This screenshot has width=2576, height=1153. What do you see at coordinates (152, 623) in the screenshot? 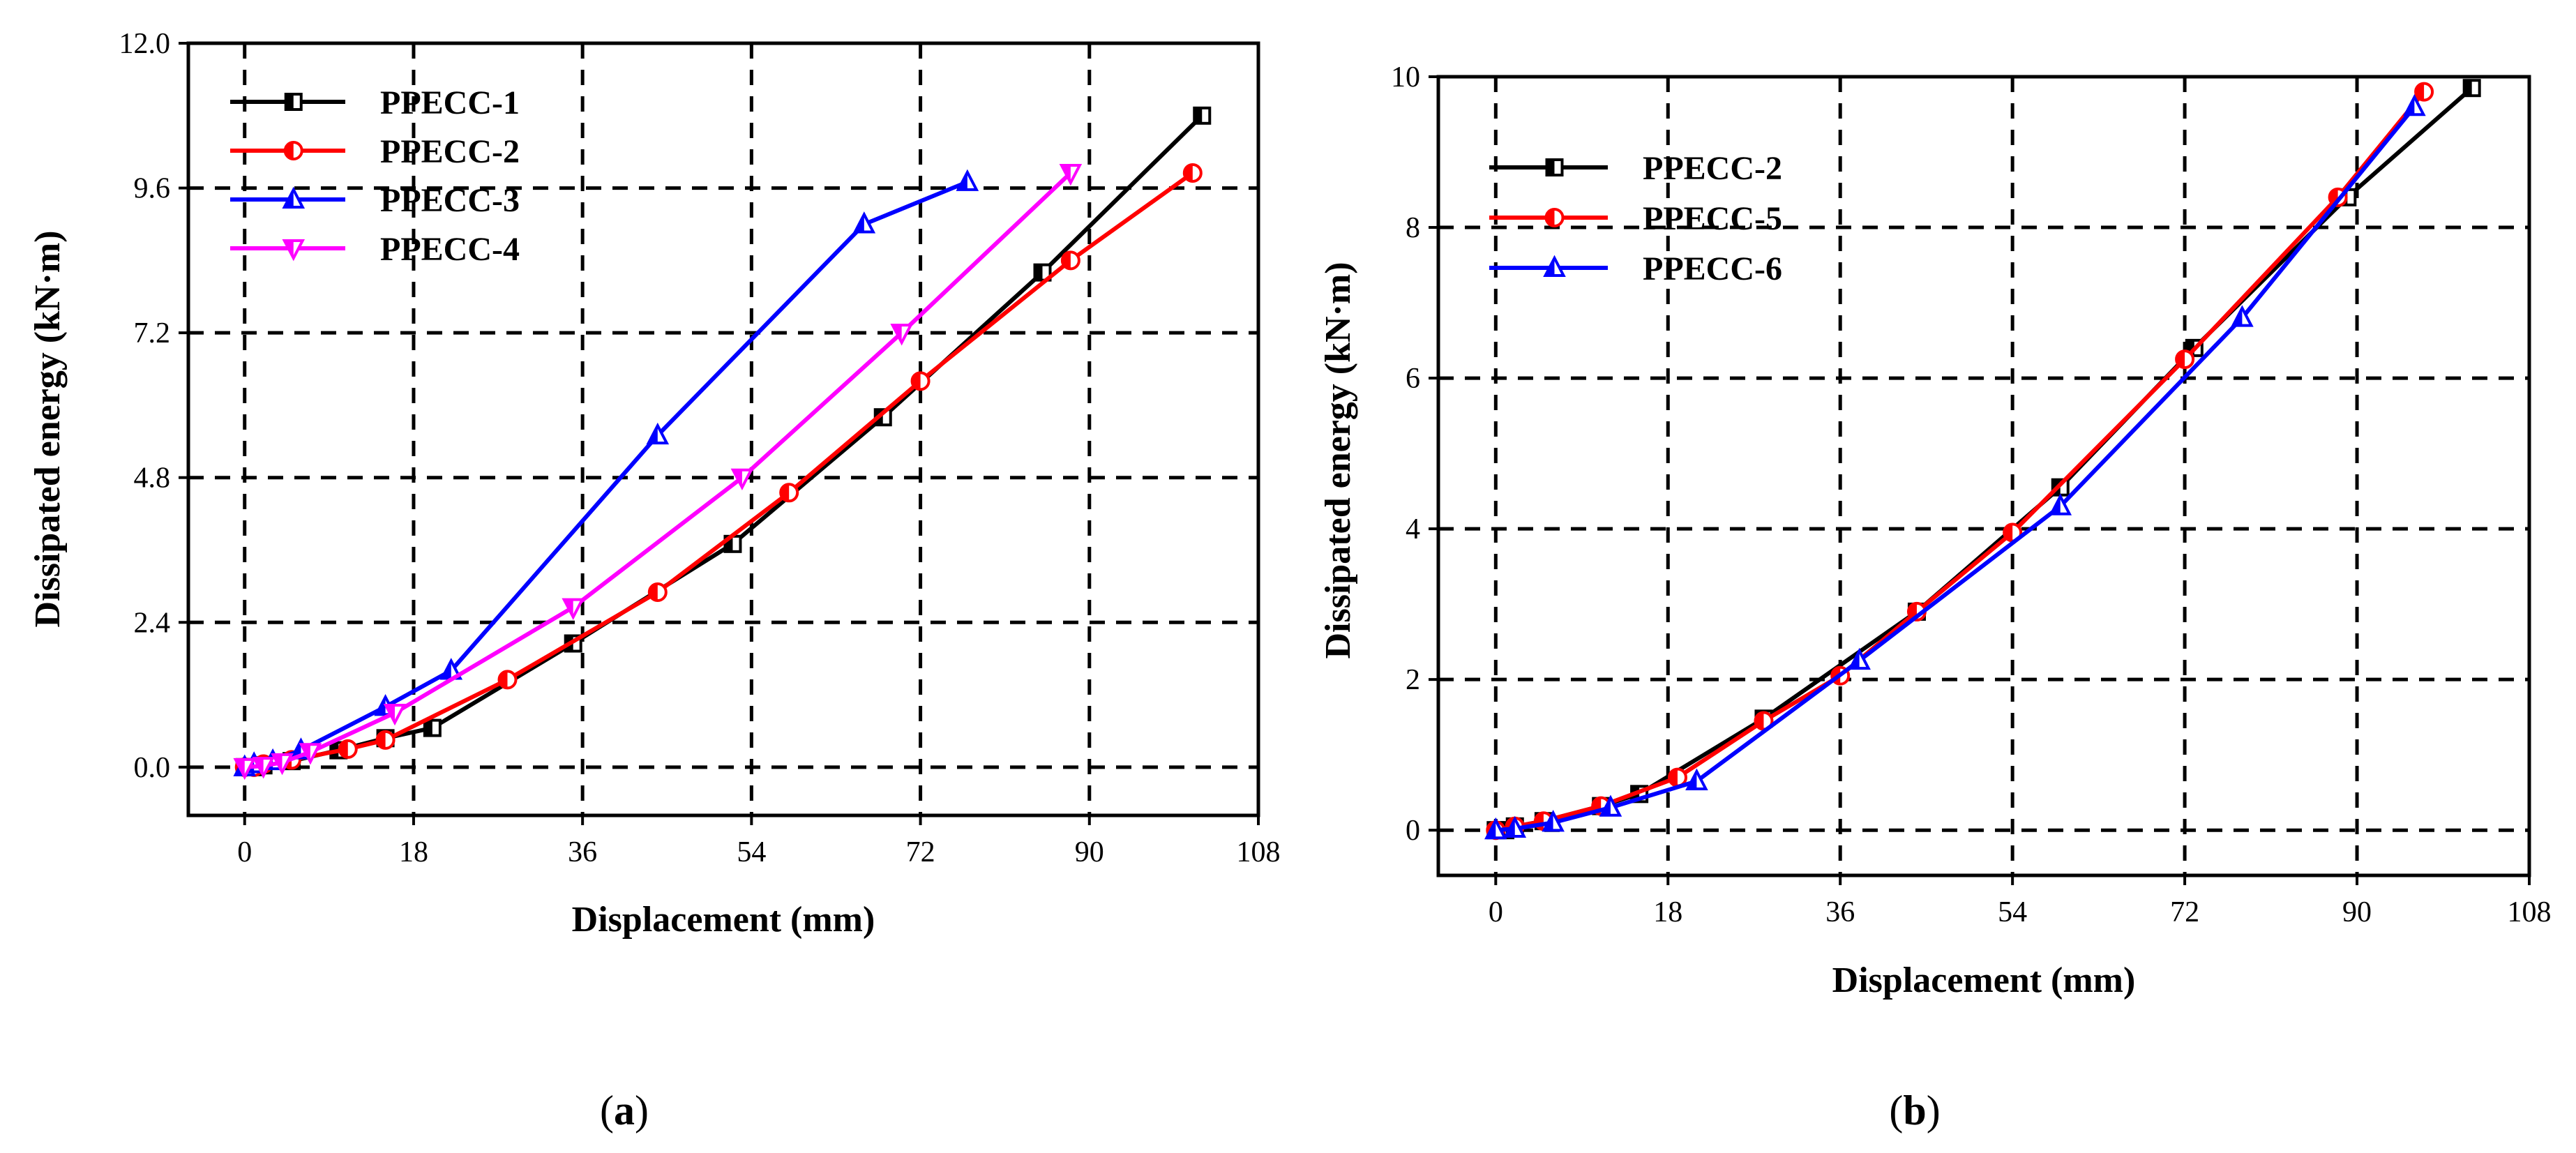
I see `chart-a-y-tick-label: 2.4` at bounding box center [152, 623].